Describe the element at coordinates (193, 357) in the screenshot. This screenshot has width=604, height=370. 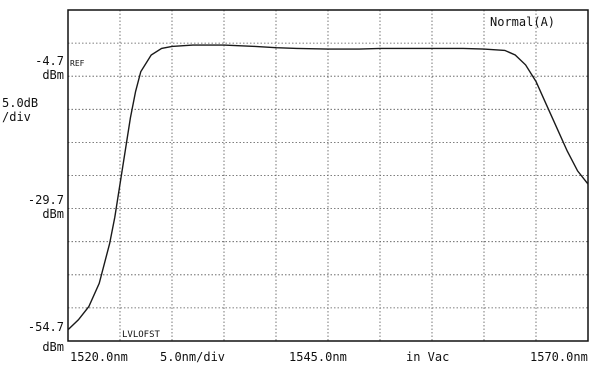
I see `x-span-label: 5.0nm/div` at that location.